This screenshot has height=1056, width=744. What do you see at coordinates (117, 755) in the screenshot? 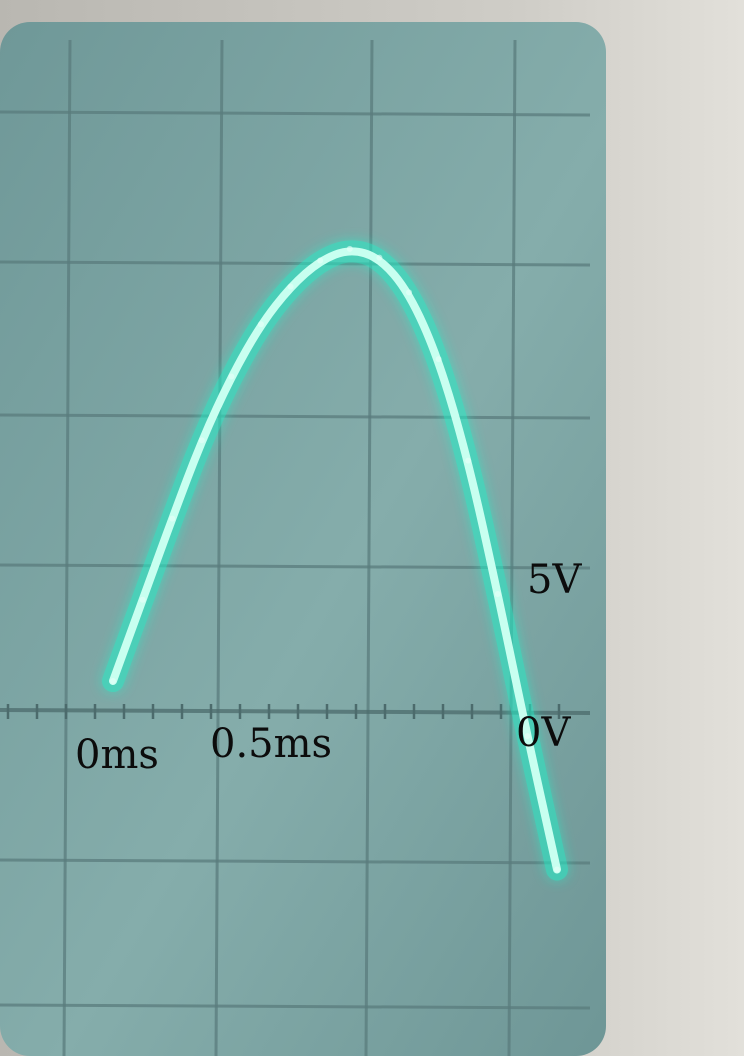
I see `x-tick-label-0ms: 0ms` at bounding box center [117, 755].